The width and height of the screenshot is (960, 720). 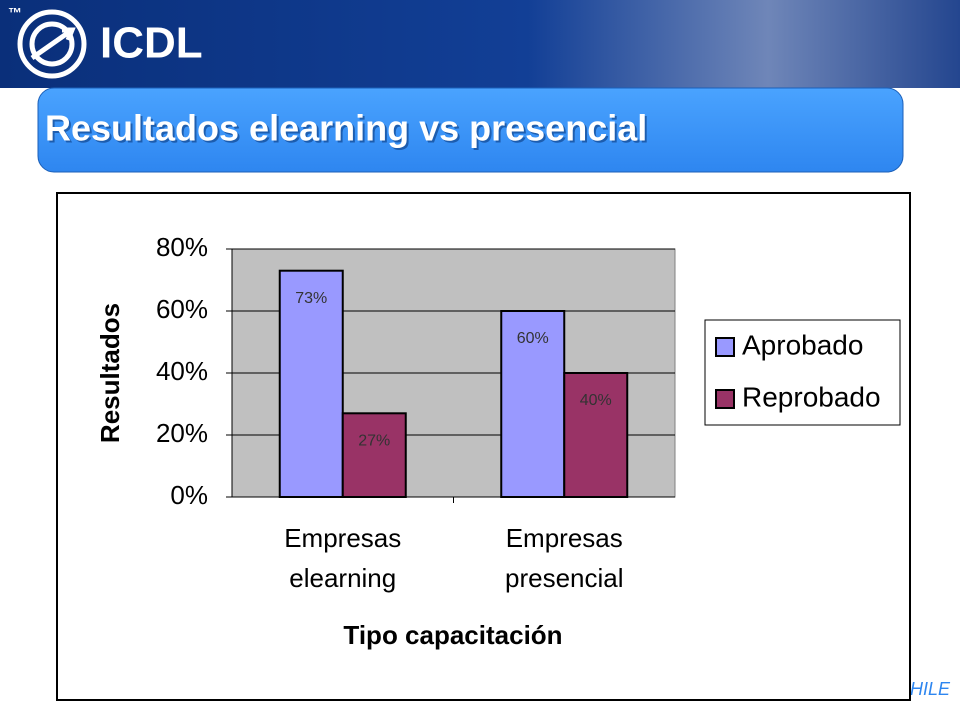 What do you see at coordinates (452, 635) in the screenshot?
I see `x-axis-label: Tipo capacitación` at bounding box center [452, 635].